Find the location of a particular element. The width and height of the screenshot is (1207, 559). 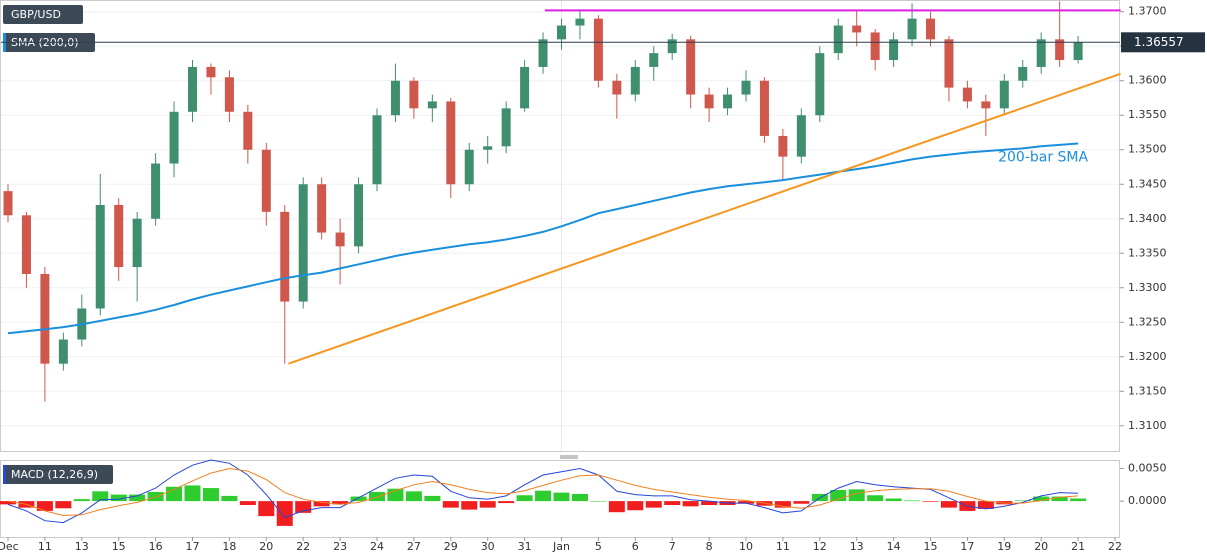

y-tick-label: 1.3450 is located at coordinates (1147, 183).